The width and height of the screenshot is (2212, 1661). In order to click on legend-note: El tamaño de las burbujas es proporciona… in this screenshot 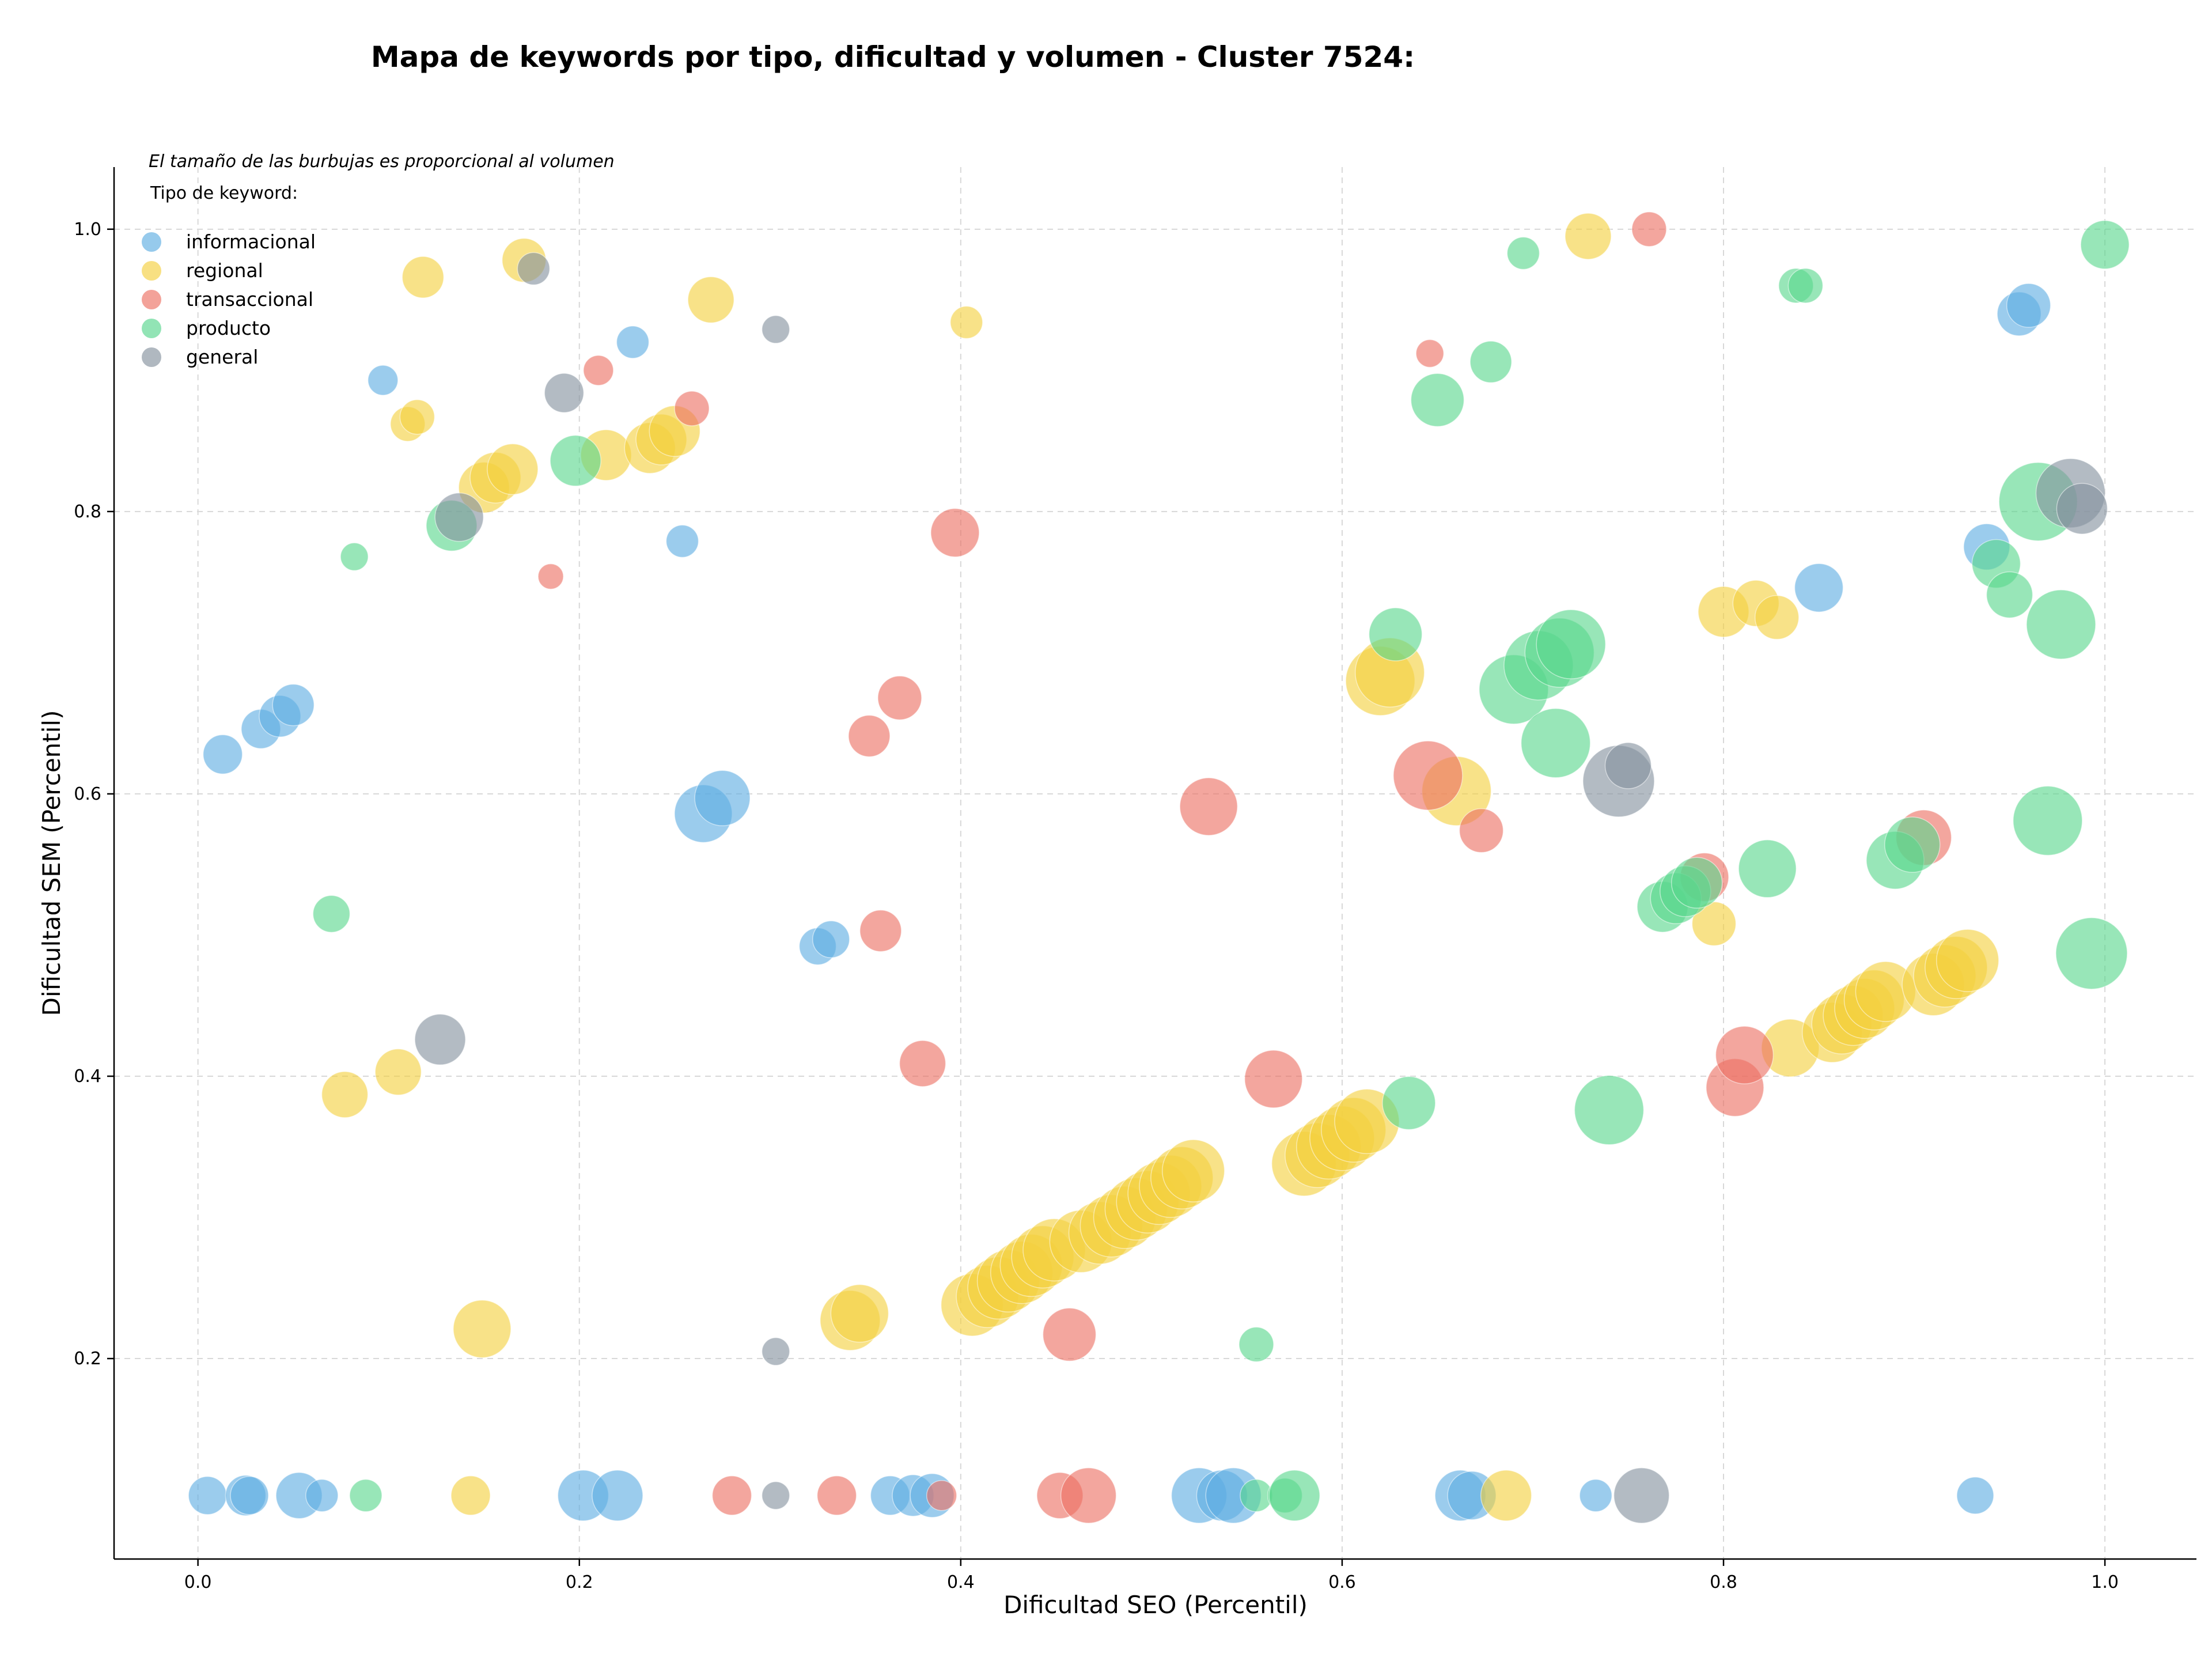, I will do `click(382, 162)`.